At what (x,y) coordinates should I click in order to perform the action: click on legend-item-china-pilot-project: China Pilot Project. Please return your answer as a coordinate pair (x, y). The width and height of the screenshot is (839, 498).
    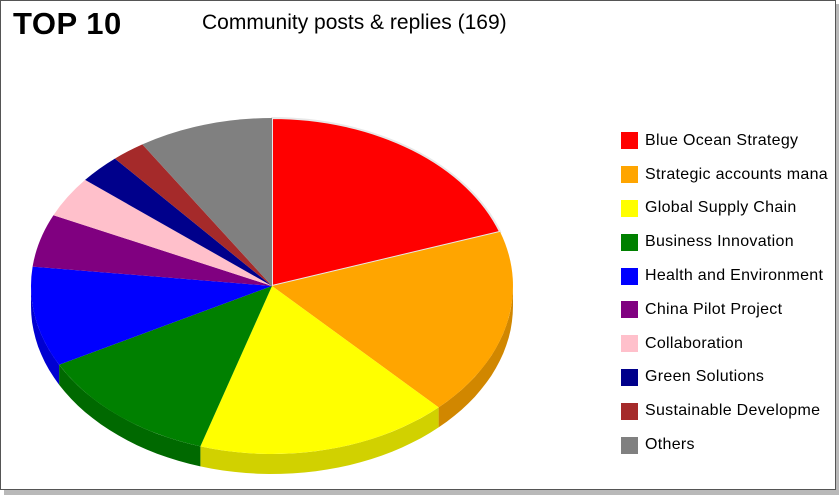
    Looking at the image, I should click on (728, 310).